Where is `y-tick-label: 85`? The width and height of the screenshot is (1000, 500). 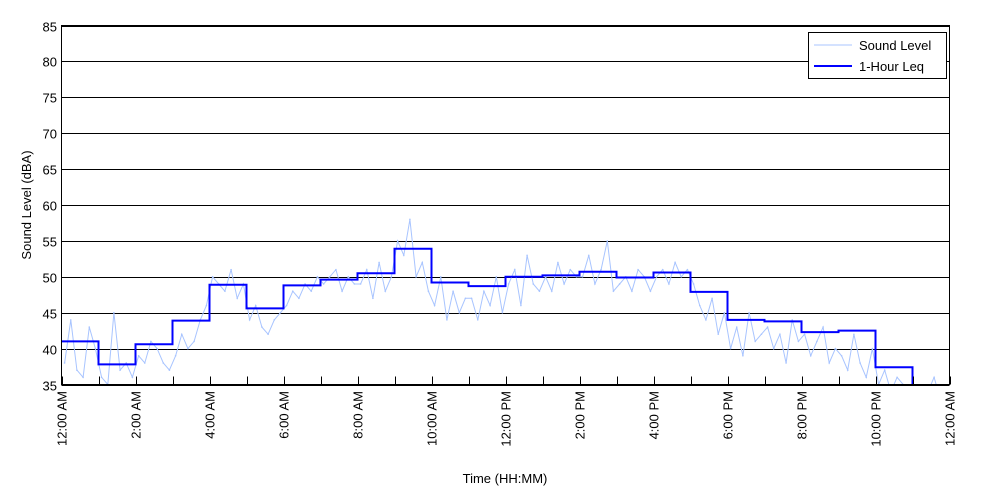 y-tick-label: 85 is located at coordinates (50, 27).